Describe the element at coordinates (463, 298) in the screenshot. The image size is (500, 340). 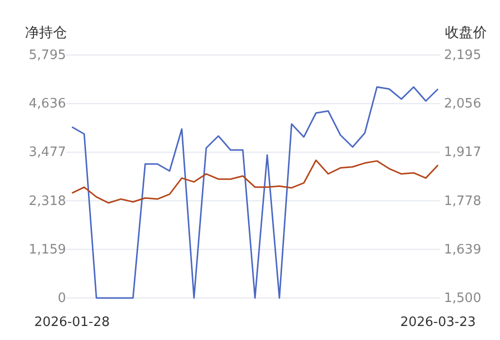
I see `y2-tick-label: 1,500` at that location.